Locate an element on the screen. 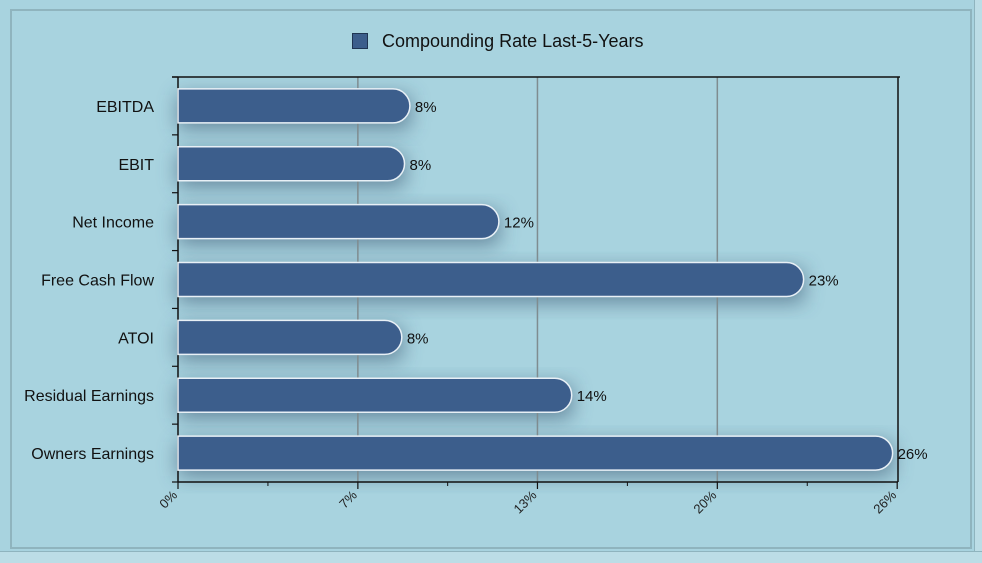 This screenshot has width=982, height=563. category-label: EBIT is located at coordinates (136, 165).